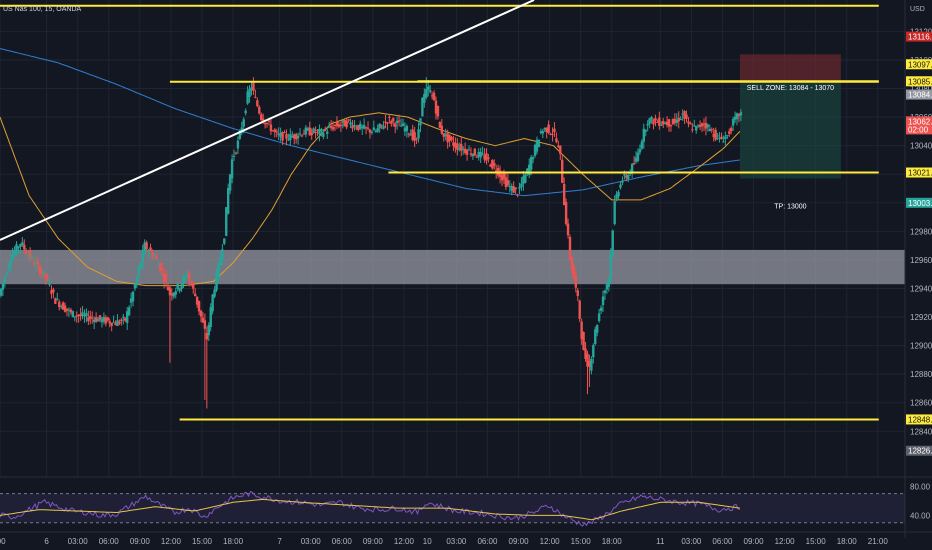 The image size is (932, 550). Describe the element at coordinates (921, 260) in the screenshot. I see `price-tick-label: 12960.0` at that location.